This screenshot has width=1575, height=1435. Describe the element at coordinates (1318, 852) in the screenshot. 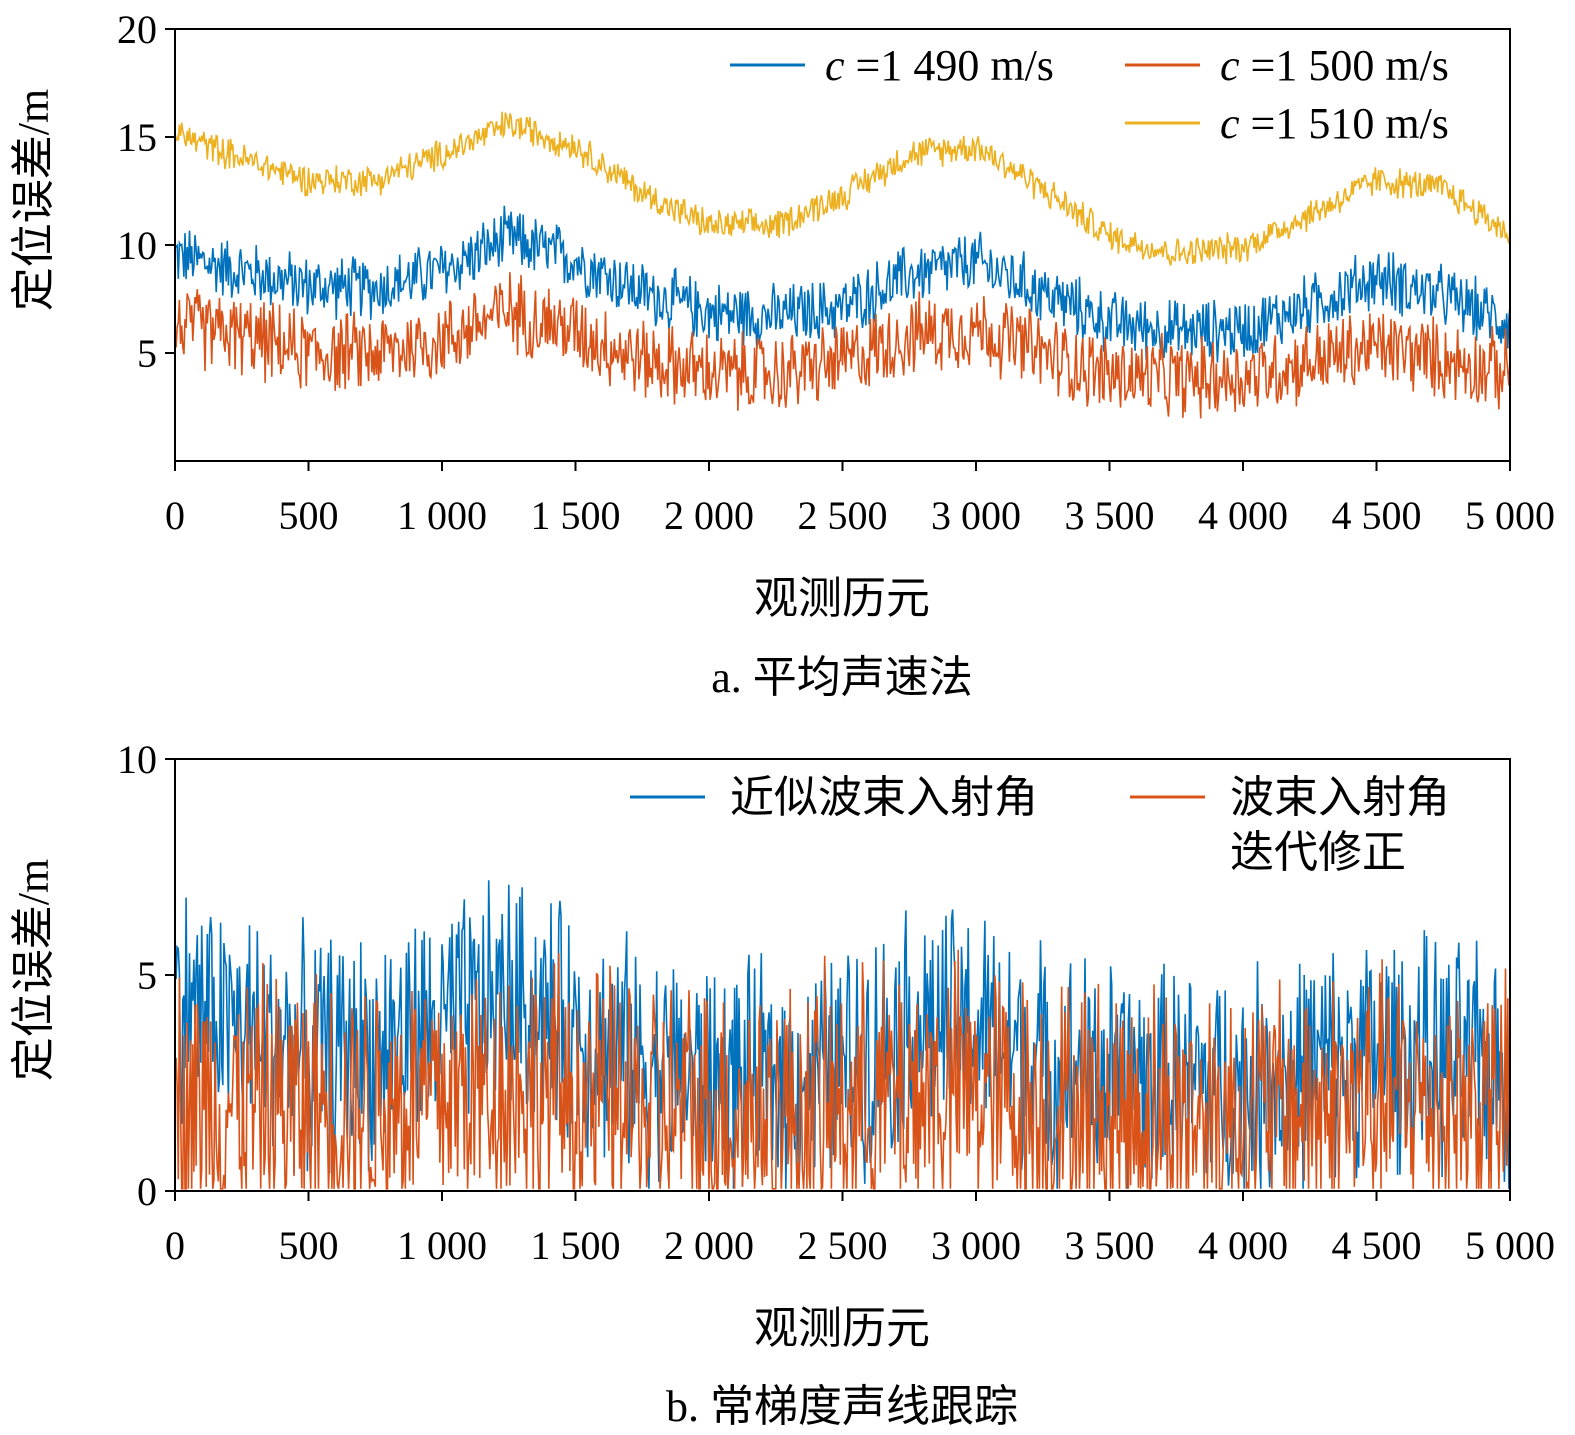

I see `legend-label: 迭代修正` at that location.